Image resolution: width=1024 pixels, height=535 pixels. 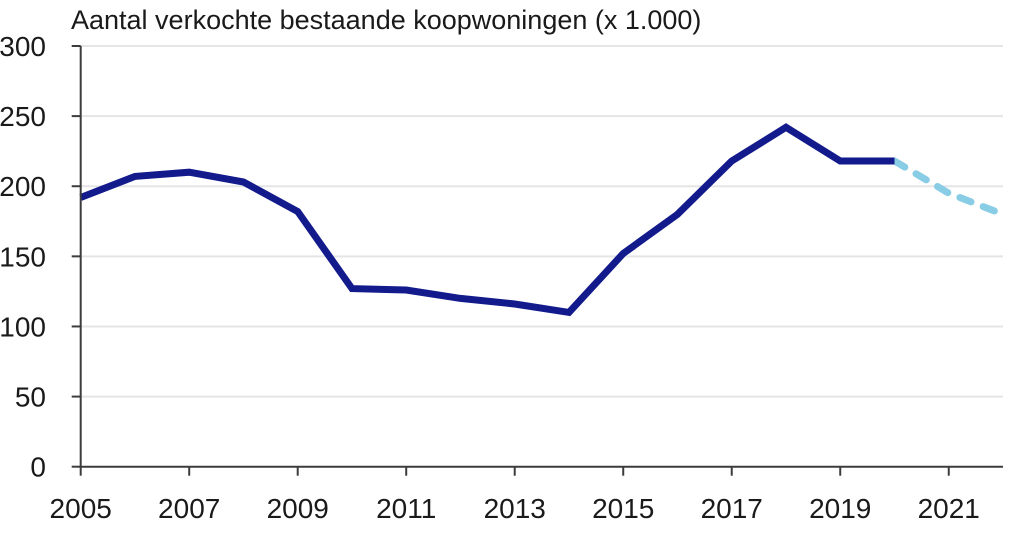 I want to click on x-axis-ticks: 2005 2007 2009 2011 2013 2015 2017 2019 2021, so click(x=515, y=495).